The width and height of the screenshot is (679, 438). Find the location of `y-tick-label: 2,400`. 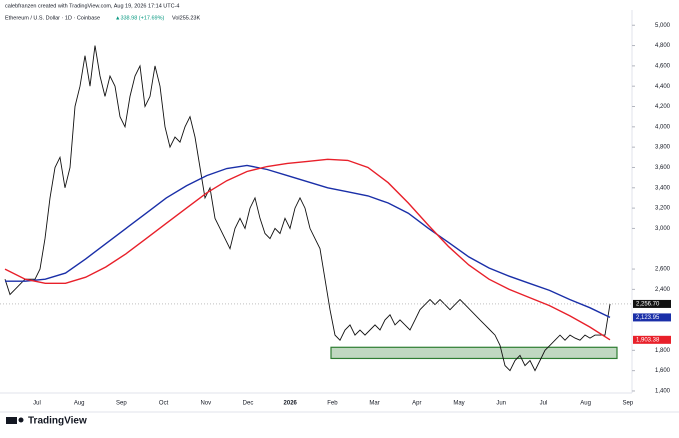

y-tick-label: 2,400 is located at coordinates (663, 290).